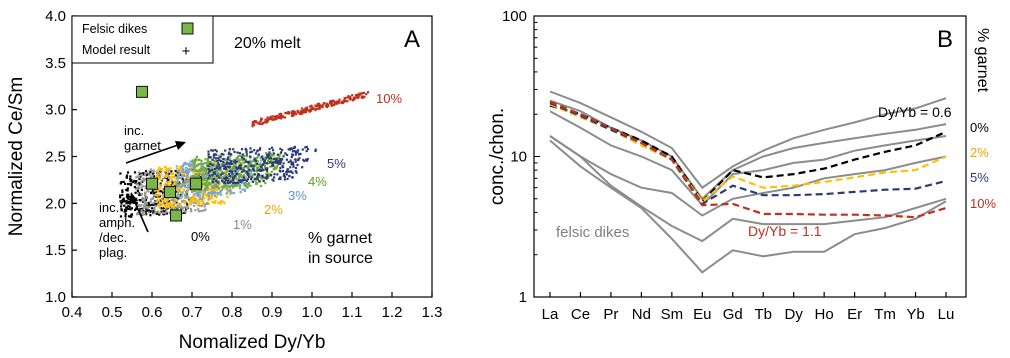 This screenshot has height=358, width=1010. What do you see at coordinates (340, 238) in the screenshot?
I see `garnet-source-line1: % garnet` at bounding box center [340, 238].